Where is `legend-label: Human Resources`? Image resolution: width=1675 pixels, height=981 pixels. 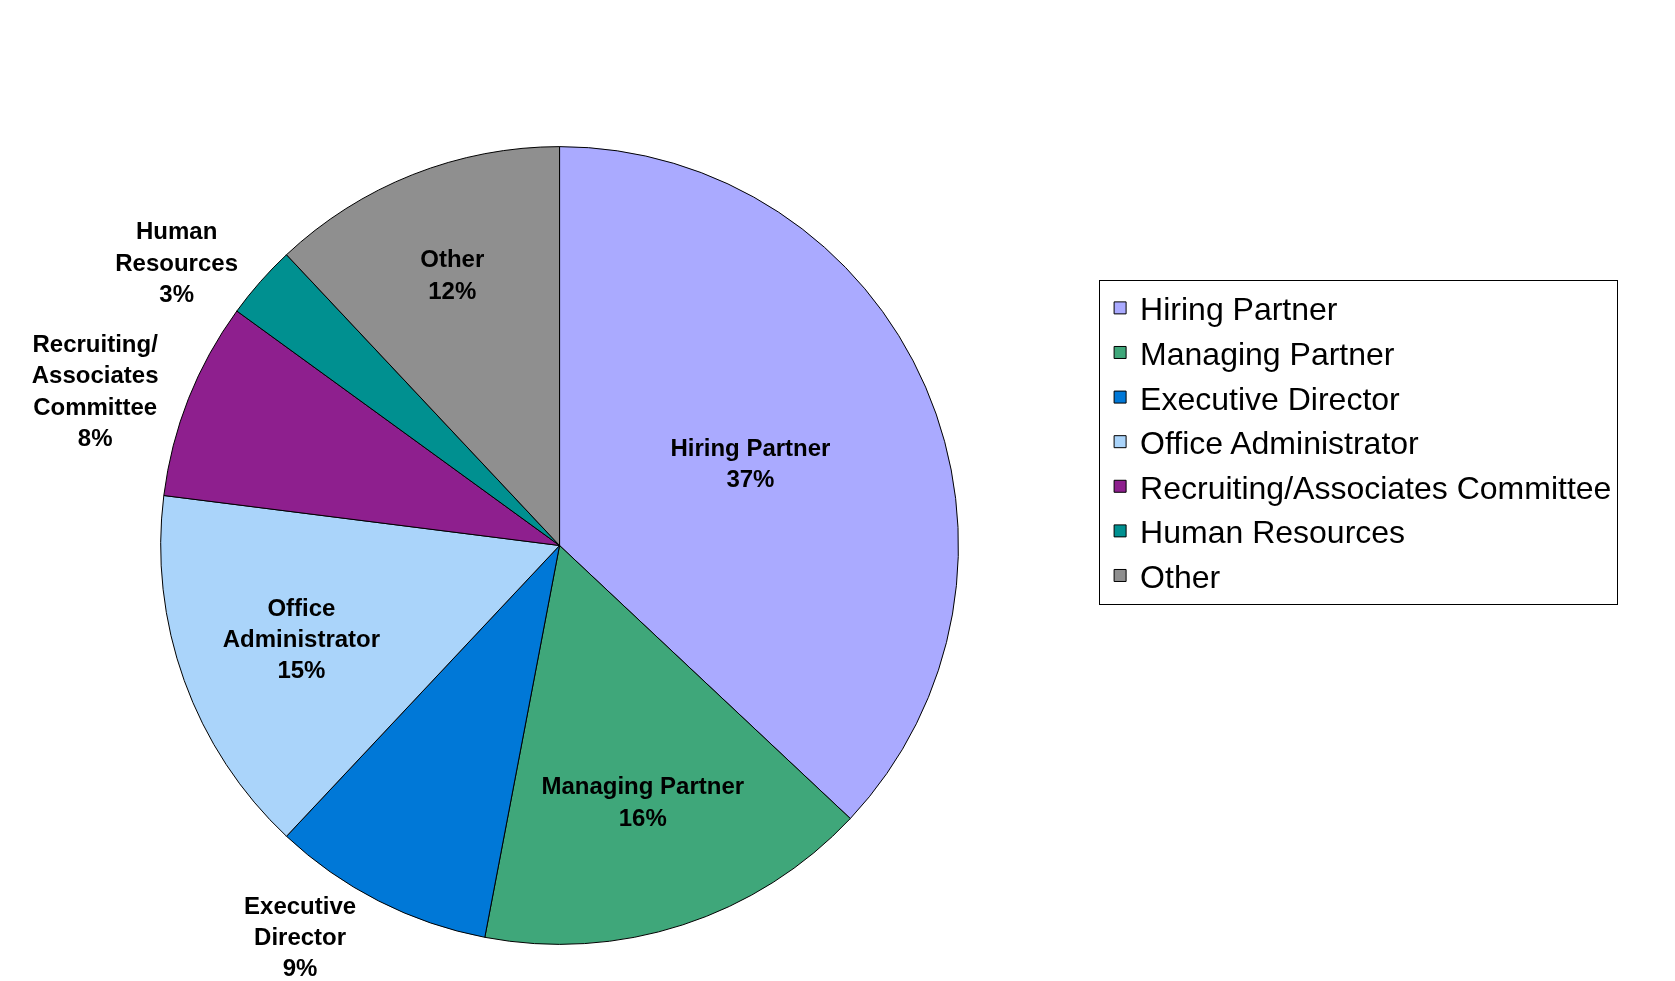 legend-label: Human Resources is located at coordinates (1273, 532).